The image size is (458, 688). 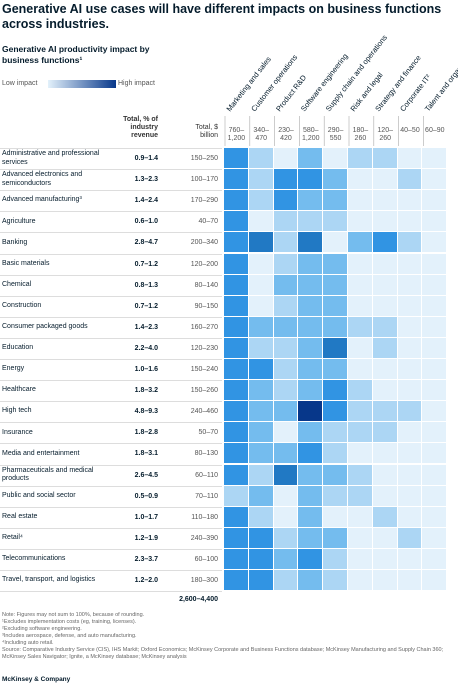 I want to click on revenue-share: 1.2–1.9, so click(x=146, y=538).